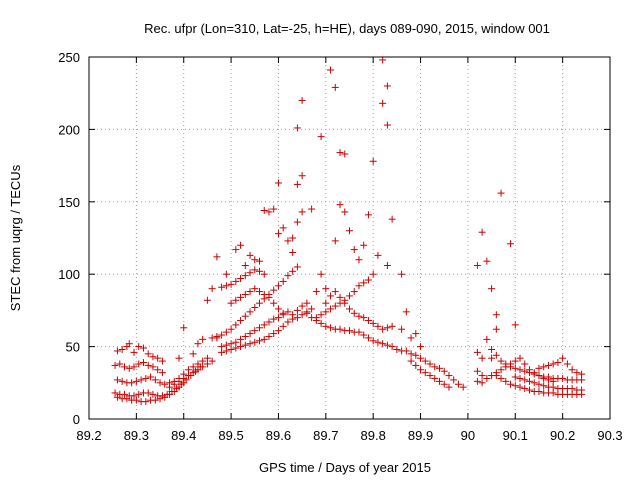 The width and height of the screenshot is (640, 480). What do you see at coordinates (73, 347) in the screenshot?
I see `y-tick-label: 50` at bounding box center [73, 347].